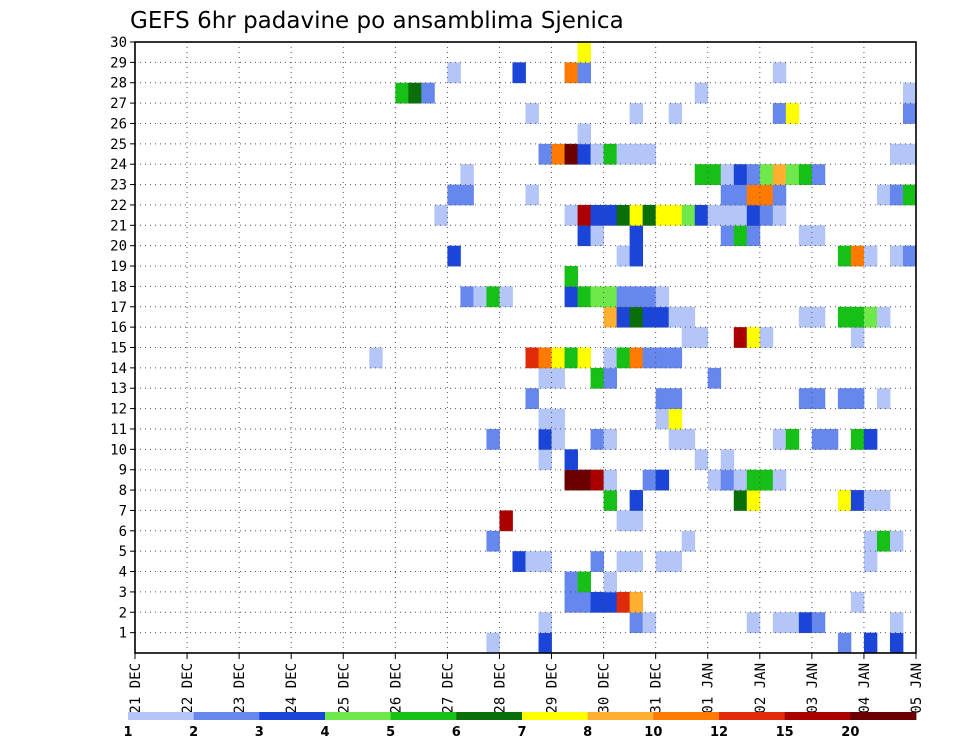  I want to click on cell-m20-x59, so click(896, 256).